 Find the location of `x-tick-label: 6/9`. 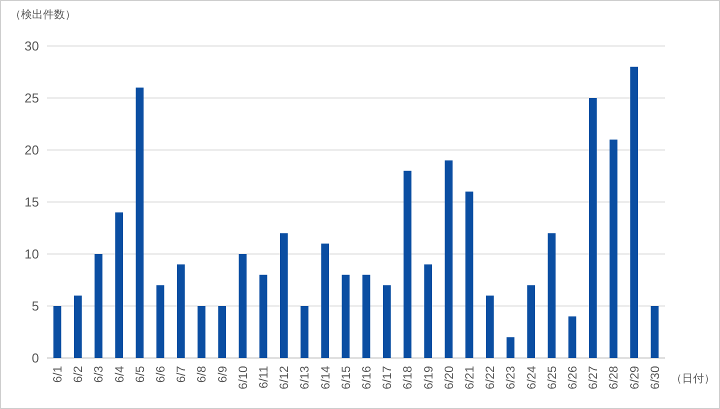

x-tick-label: 6/9 is located at coordinates (222, 374).